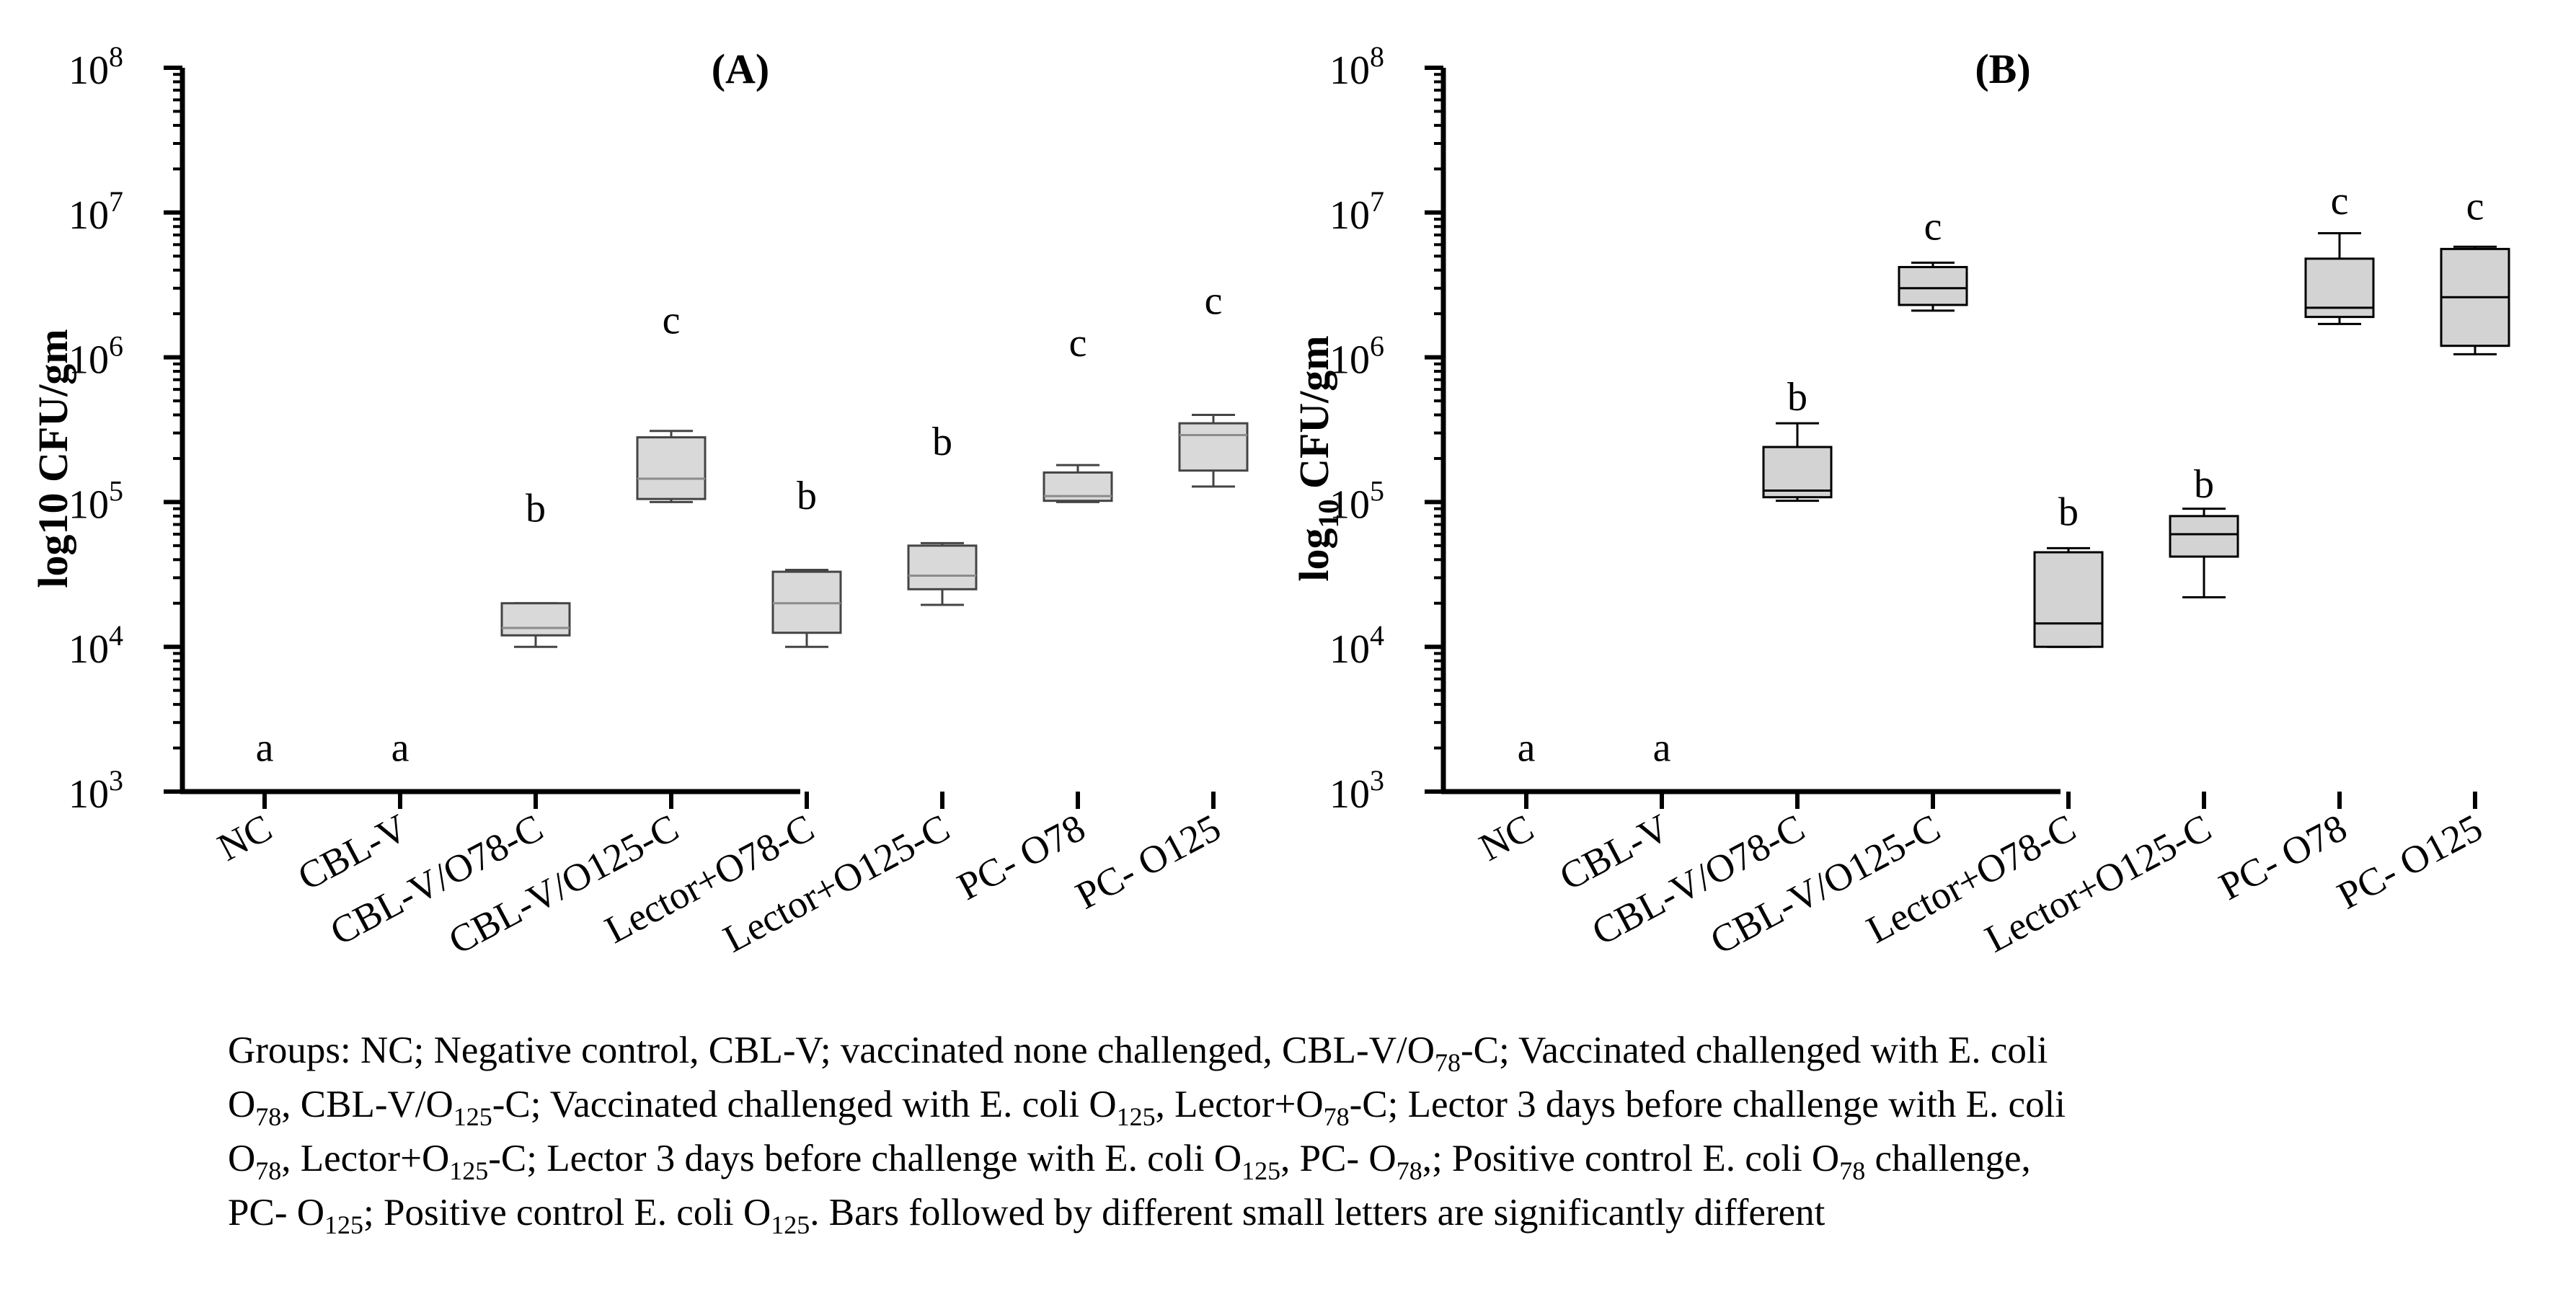 Image resolution: width=2576 pixels, height=1302 pixels. I want to click on panel-title: (A), so click(741, 68).